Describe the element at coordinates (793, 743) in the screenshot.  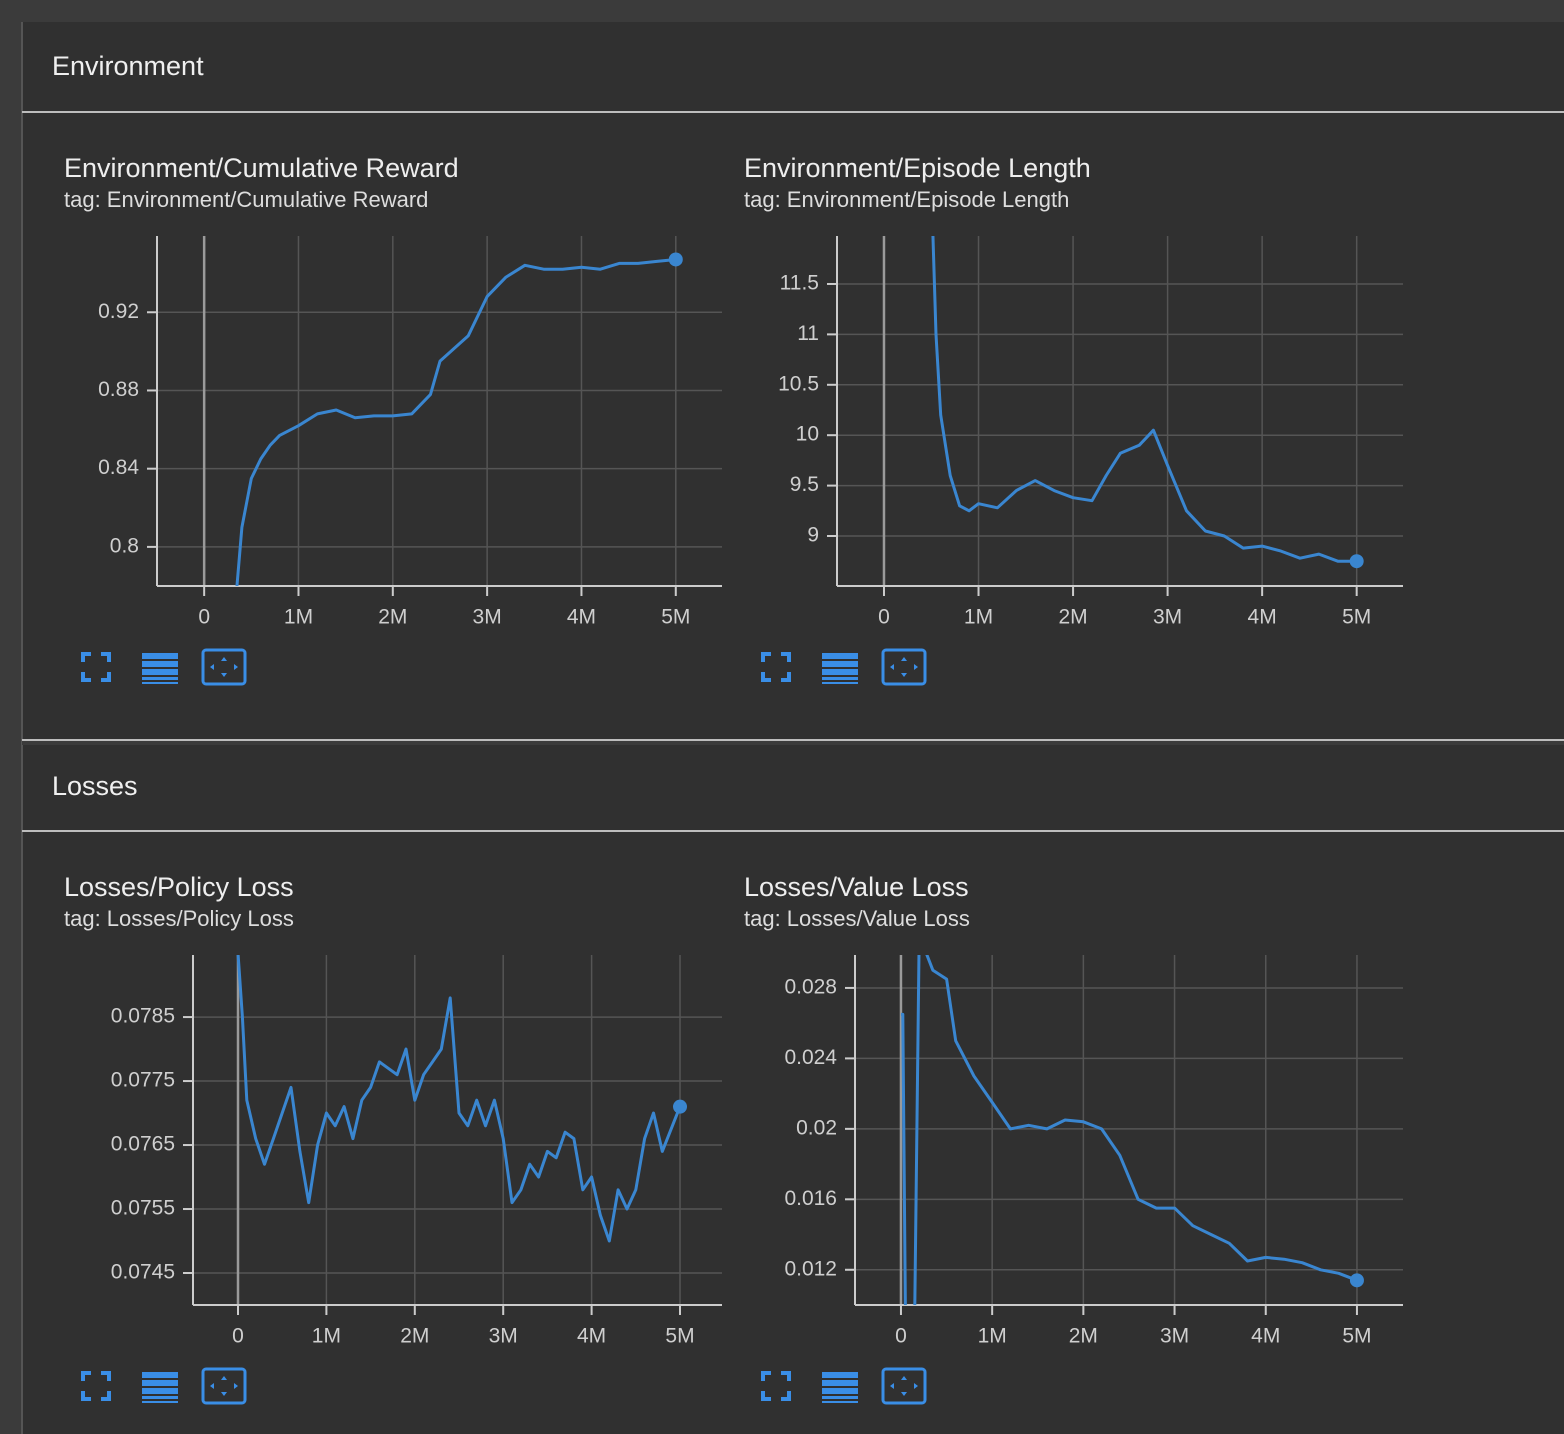
I see `section-gap` at that location.